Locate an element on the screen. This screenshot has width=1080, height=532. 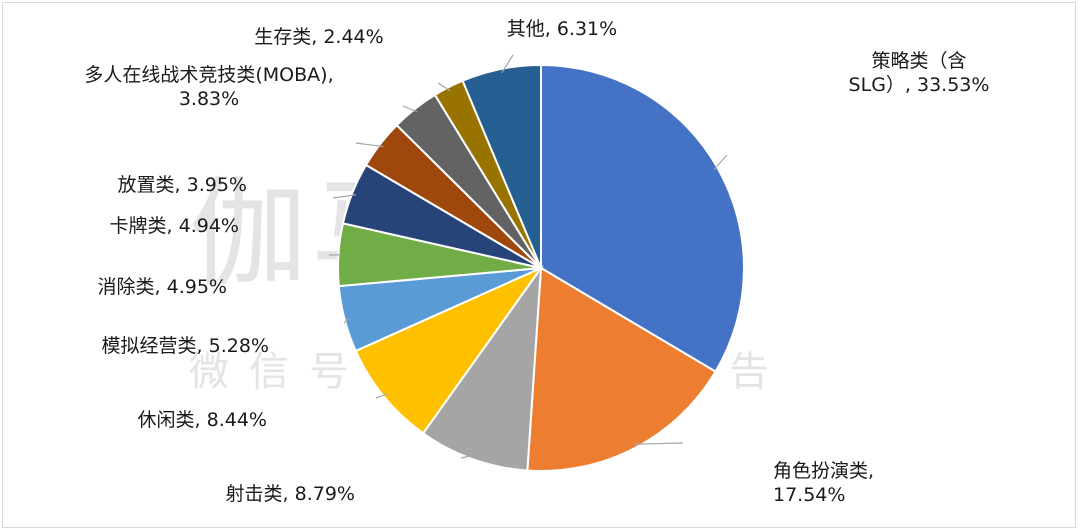
data-label: 其他, 6.31% is located at coordinates (562, 29).